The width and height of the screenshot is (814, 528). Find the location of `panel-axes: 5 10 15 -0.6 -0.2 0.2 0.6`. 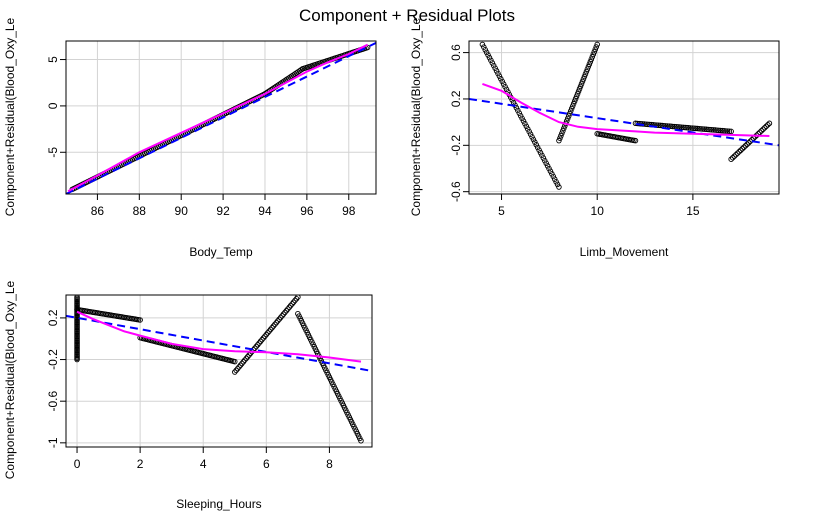

panel-axes: 5 10 15 -0.6 -0.2 0.2 0.6 is located at coordinates (574, 131).